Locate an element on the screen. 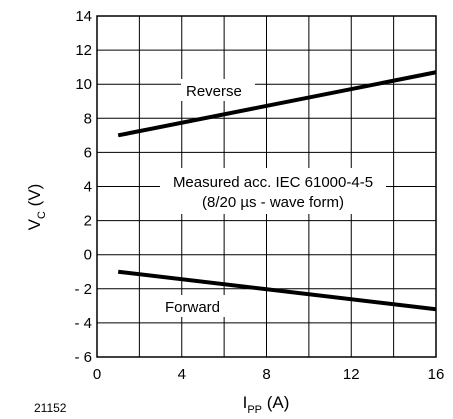 The width and height of the screenshot is (453, 419). measurement-note-line2: (8/20 µs - wave form) is located at coordinates (273, 202).